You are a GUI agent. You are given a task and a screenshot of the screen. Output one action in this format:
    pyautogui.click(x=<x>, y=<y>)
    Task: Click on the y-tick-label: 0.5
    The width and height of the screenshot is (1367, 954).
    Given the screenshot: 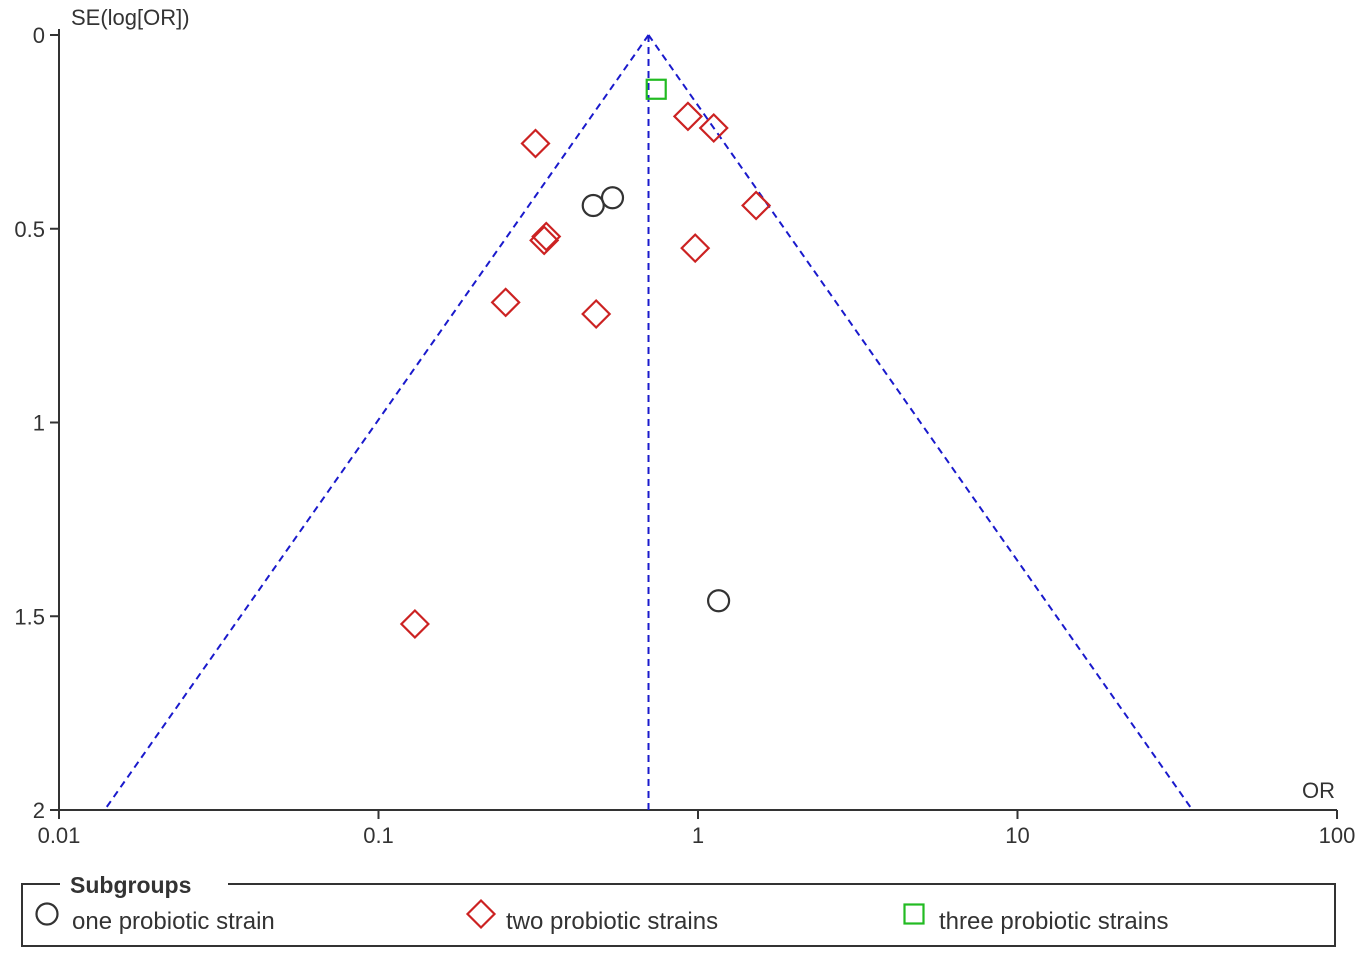 What is the action you would take?
    pyautogui.click(x=29, y=229)
    